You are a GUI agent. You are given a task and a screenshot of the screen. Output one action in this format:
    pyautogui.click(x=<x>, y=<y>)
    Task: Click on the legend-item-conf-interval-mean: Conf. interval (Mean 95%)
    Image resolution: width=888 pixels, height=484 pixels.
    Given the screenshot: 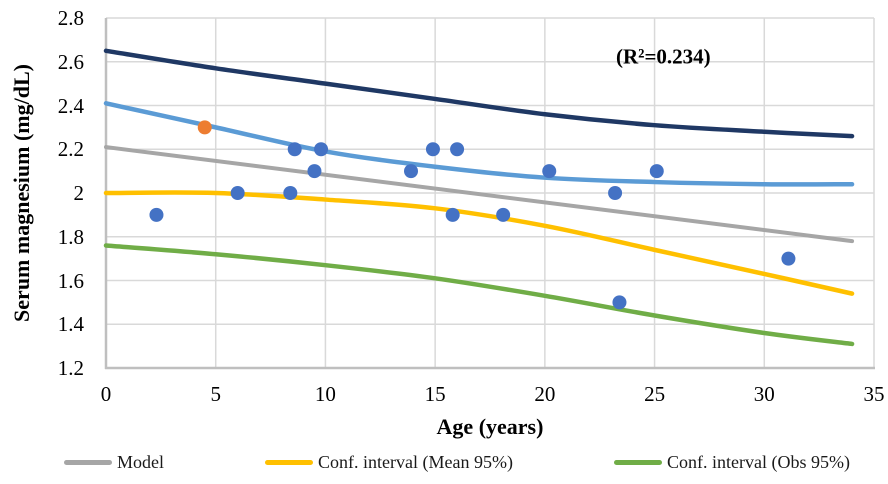 What is the action you would take?
    pyautogui.click(x=389, y=462)
    